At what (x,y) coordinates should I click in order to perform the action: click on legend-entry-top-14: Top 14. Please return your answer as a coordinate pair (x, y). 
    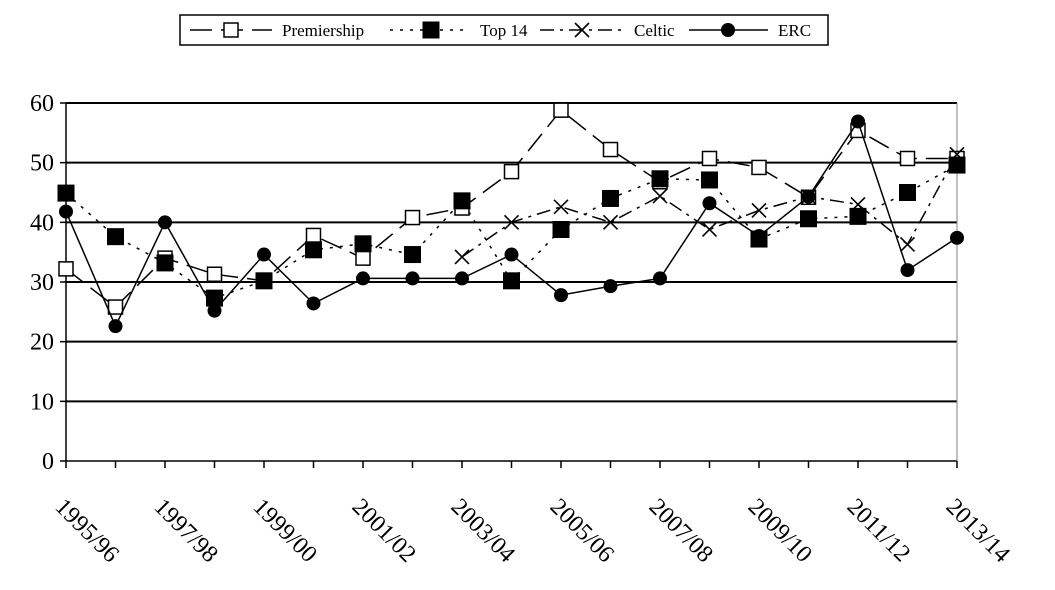
    Looking at the image, I should click on (459, 30).